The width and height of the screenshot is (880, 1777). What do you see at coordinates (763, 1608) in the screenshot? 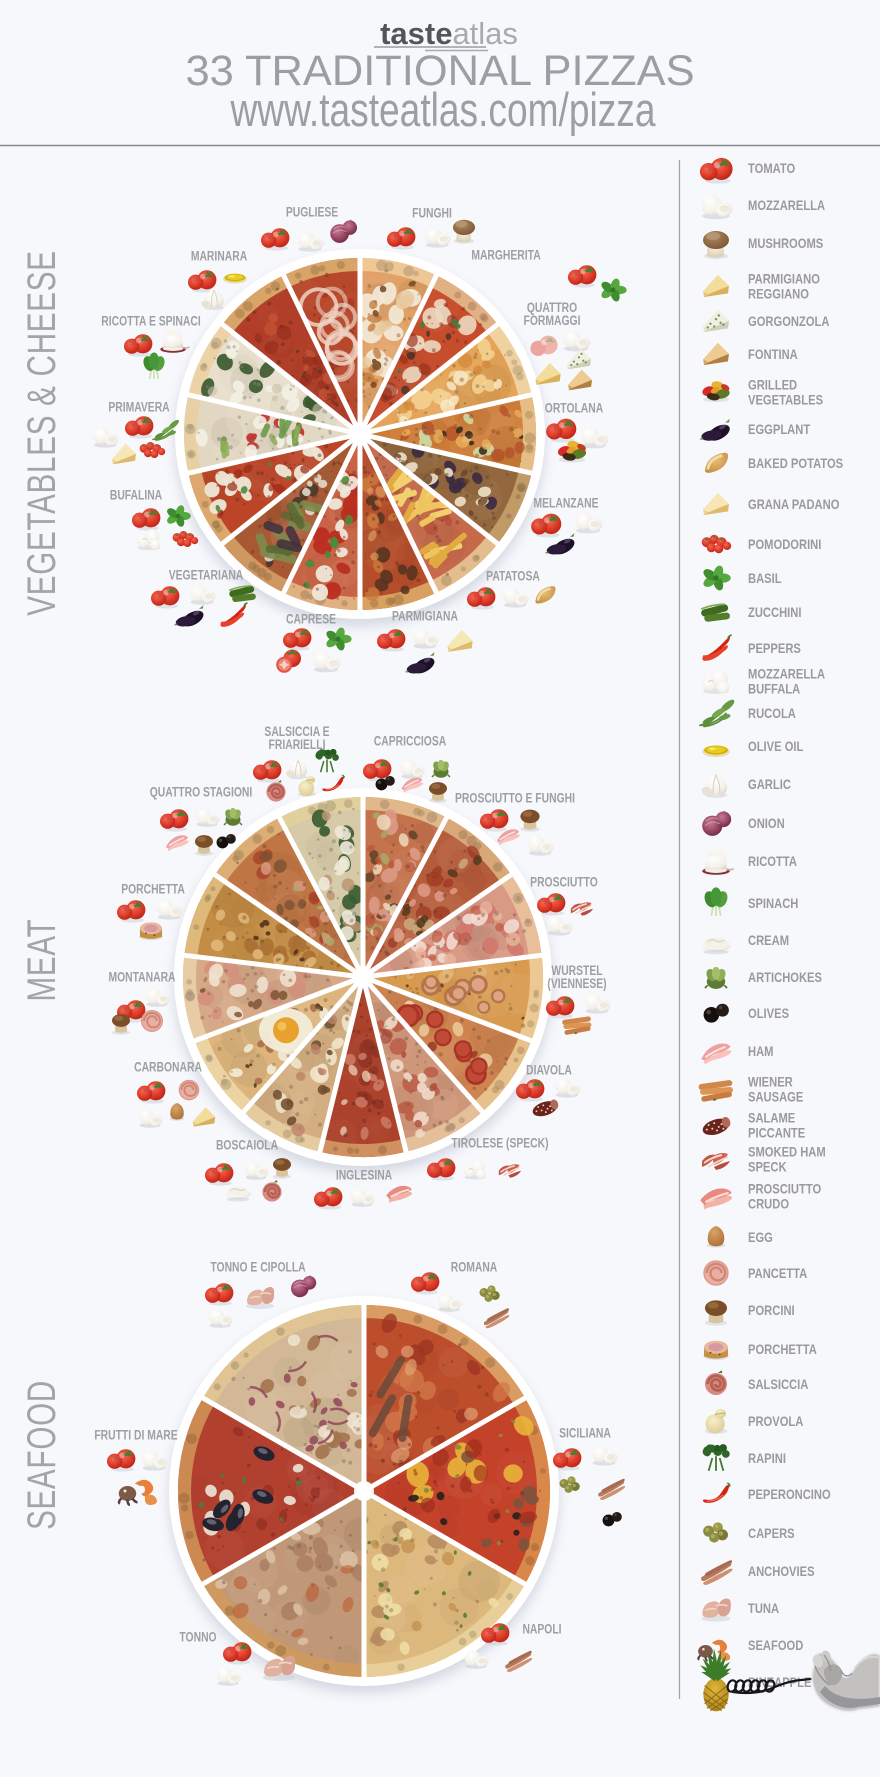
I see `svg-text: TUNA` at bounding box center [763, 1608].